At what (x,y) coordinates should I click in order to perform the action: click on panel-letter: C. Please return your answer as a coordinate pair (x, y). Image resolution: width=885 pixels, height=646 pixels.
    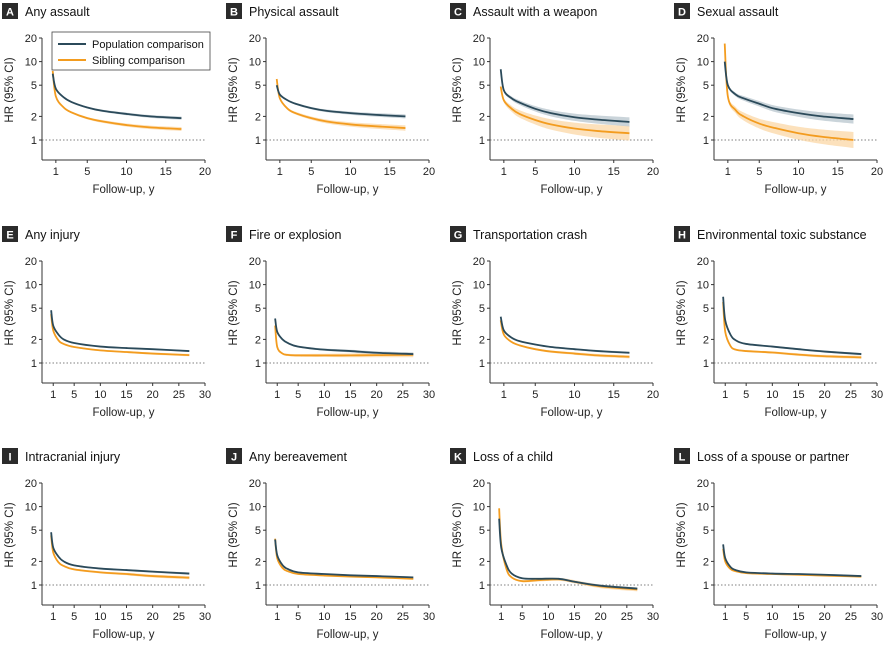
    Looking at the image, I should click on (458, 13).